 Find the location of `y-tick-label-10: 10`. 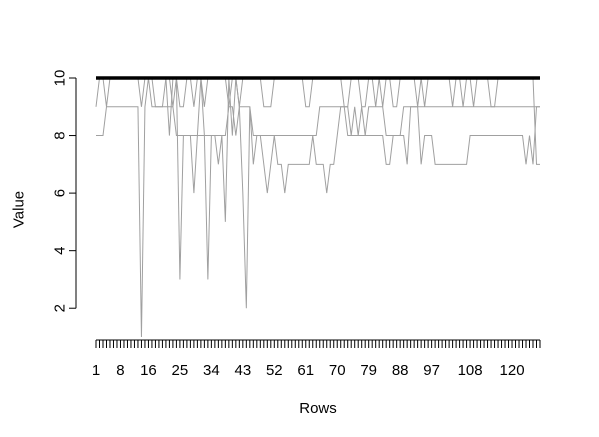

y-tick-label-10: 10 is located at coordinates (59, 78).